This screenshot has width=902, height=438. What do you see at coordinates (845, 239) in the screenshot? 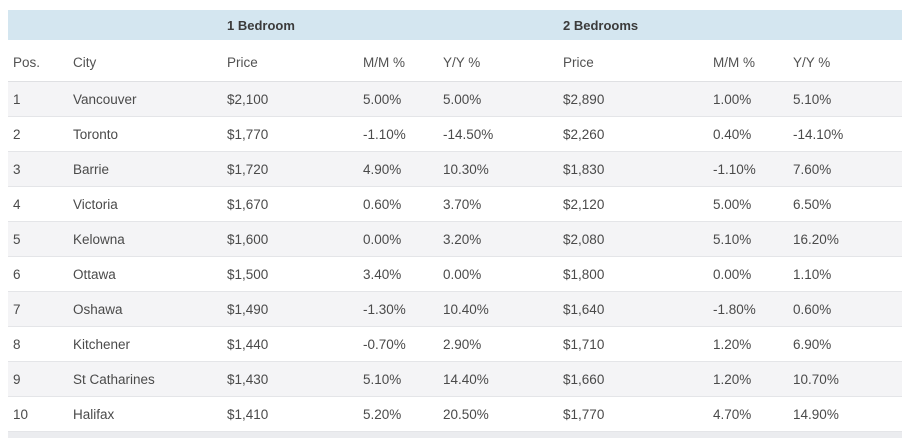
I see `cell-yy-2br: 16.20%` at bounding box center [845, 239].